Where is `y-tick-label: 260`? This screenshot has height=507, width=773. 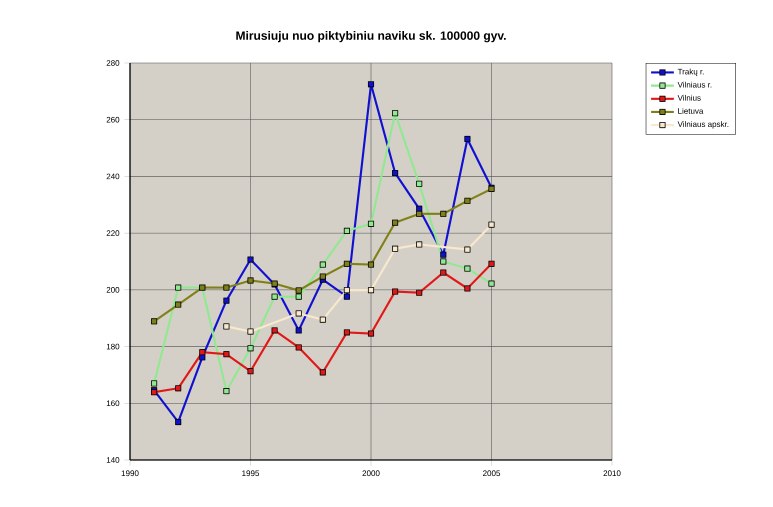 y-tick-label: 260 is located at coordinates (113, 119).